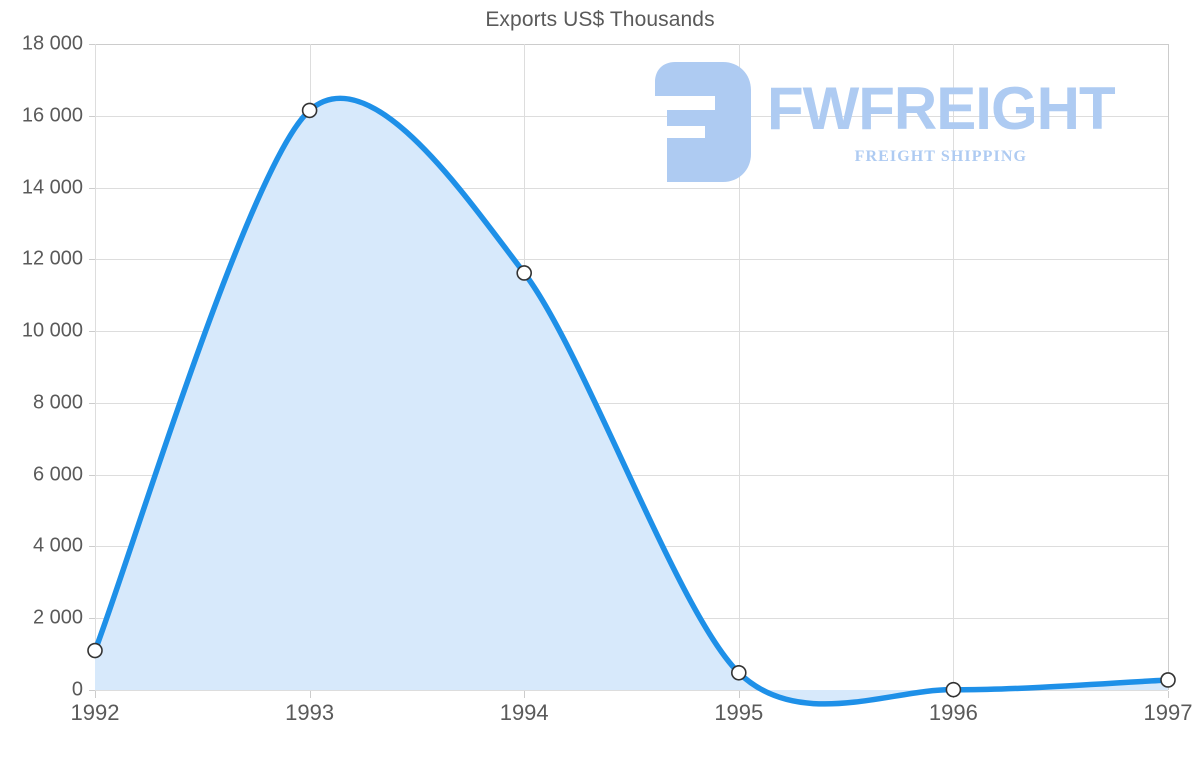 This screenshot has width=1200, height=763. I want to click on chart-title: Exports US$ Thousands, so click(600, 19).